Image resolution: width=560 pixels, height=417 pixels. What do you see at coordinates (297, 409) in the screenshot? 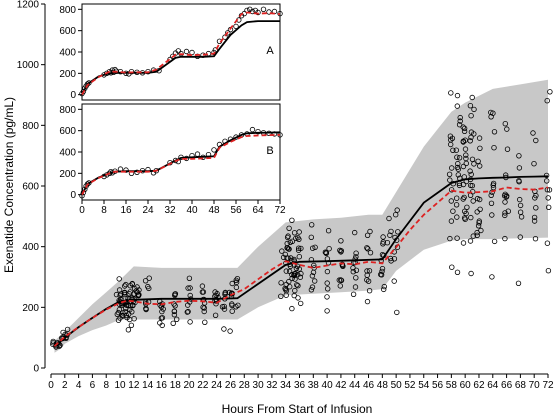
I see `x-axis-title: Hours From Start of Infusion` at bounding box center [297, 409].